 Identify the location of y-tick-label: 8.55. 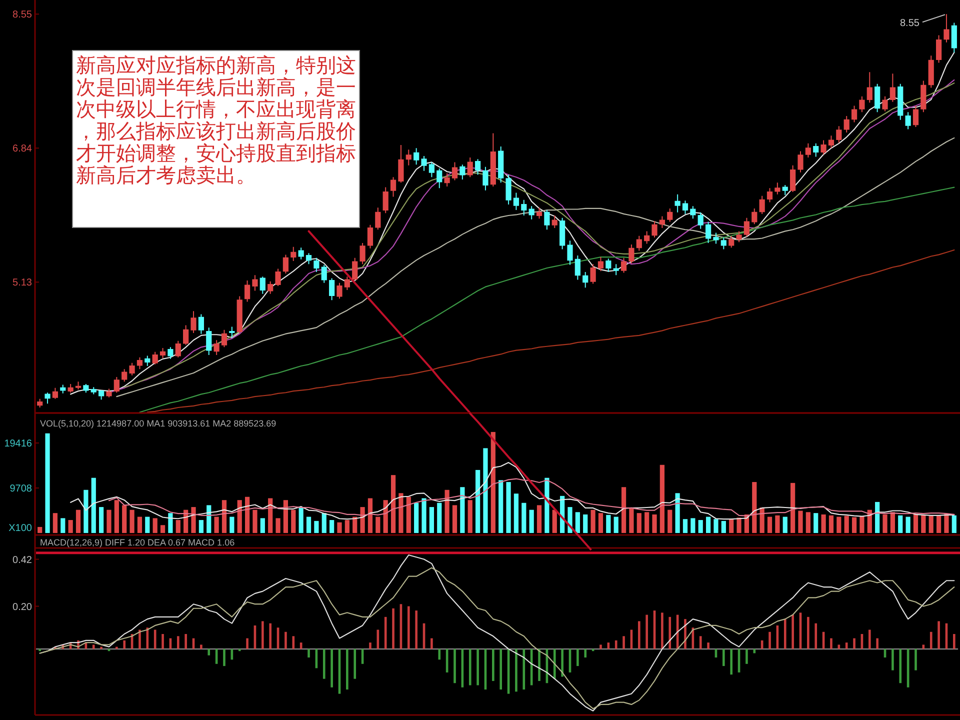
(22, 15).